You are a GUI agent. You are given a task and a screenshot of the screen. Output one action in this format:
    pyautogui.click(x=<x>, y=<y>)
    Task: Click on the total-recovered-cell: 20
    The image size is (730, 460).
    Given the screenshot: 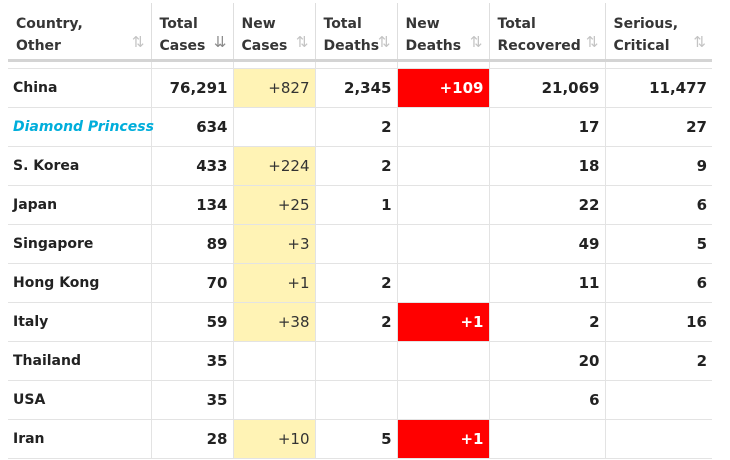 What is the action you would take?
    pyautogui.click(x=547, y=361)
    